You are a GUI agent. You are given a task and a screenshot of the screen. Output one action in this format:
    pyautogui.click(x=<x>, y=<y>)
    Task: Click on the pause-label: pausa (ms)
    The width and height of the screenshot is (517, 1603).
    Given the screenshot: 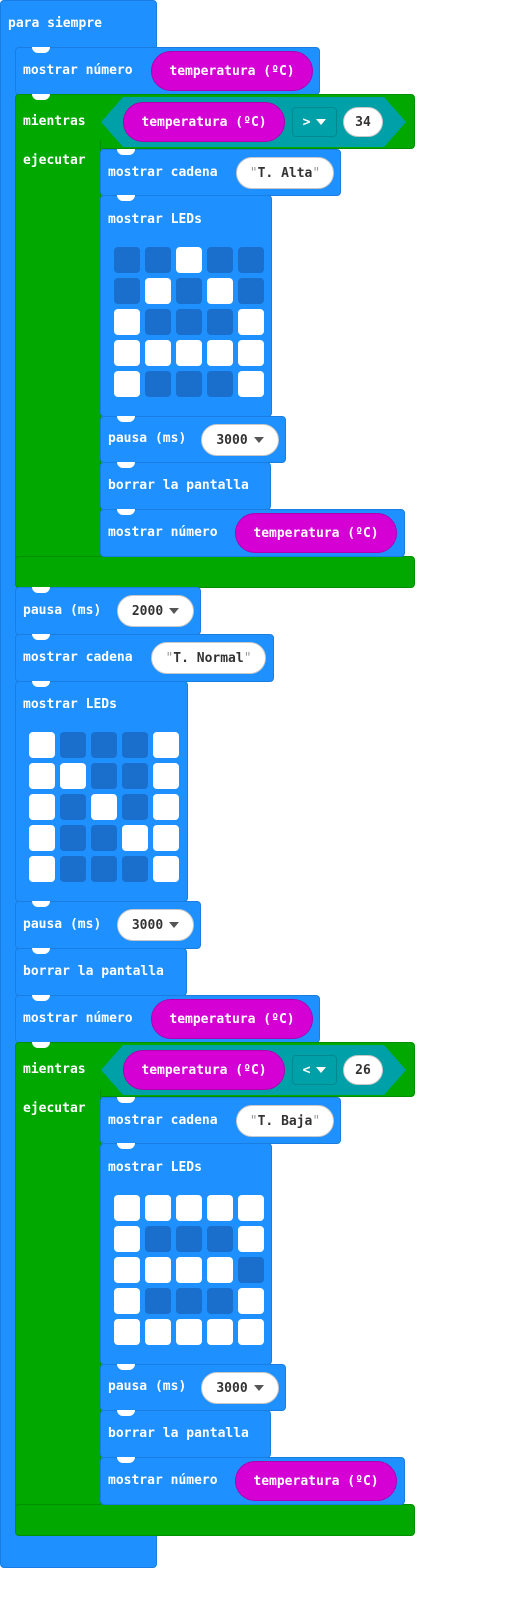 What is the action you would take?
    pyautogui.click(x=62, y=924)
    